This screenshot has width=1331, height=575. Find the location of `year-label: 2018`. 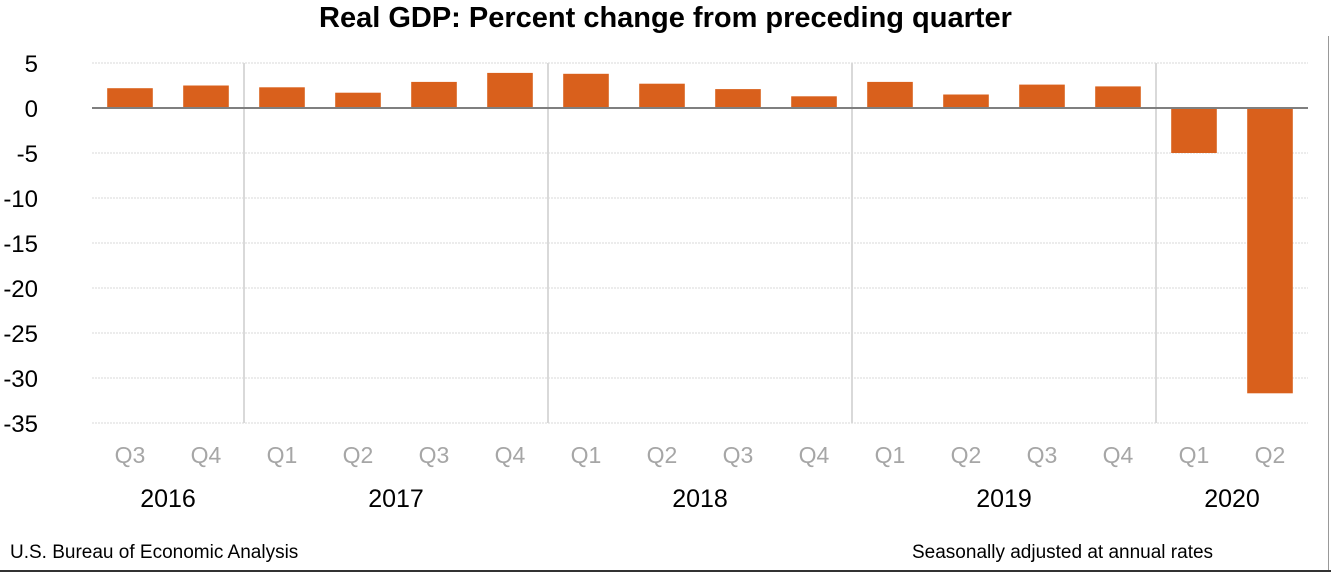

year-label: 2018 is located at coordinates (700, 499).